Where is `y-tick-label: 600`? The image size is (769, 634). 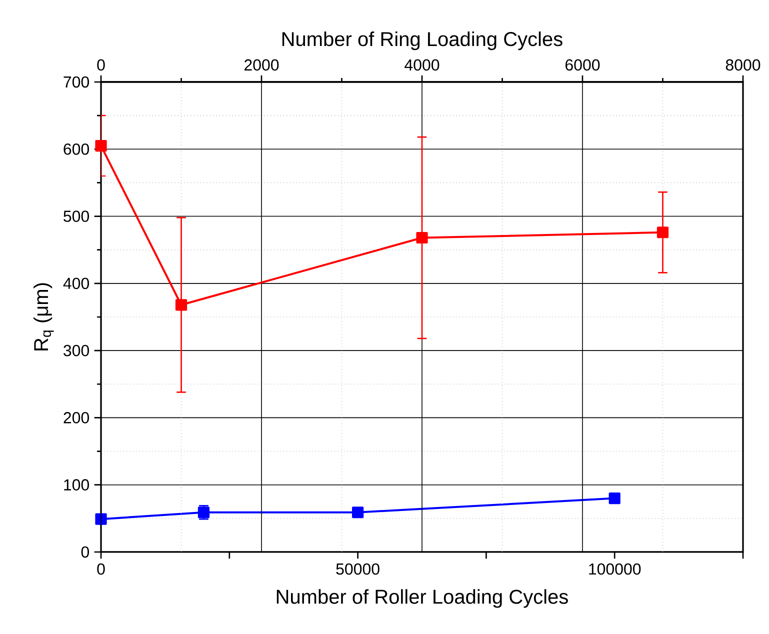
y-tick-label: 600 is located at coordinates (76, 149).